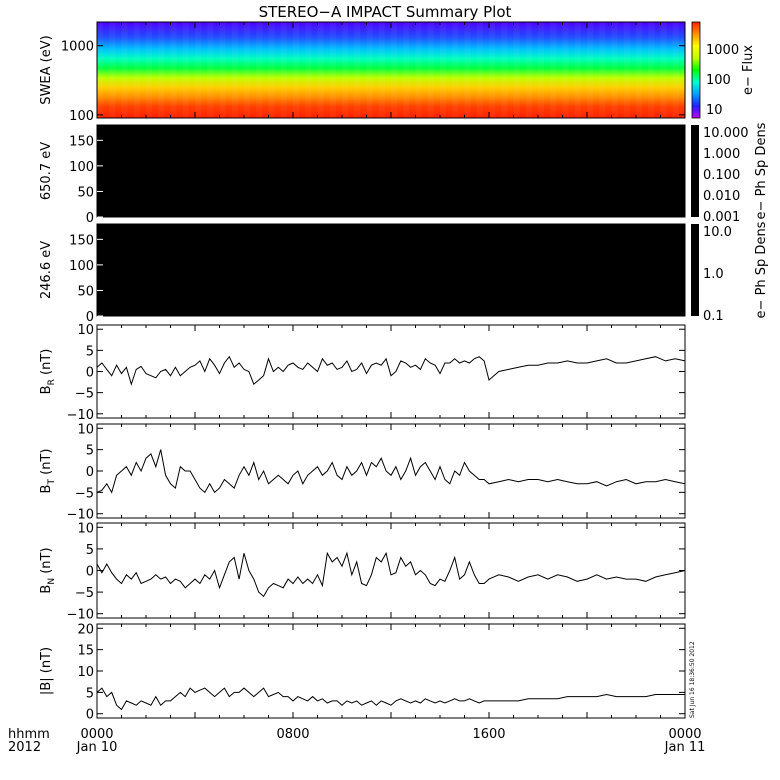  What do you see at coordinates (391, 270) in the screenshot?
I see `pad-spectrogram-pad246` at bounding box center [391, 270].